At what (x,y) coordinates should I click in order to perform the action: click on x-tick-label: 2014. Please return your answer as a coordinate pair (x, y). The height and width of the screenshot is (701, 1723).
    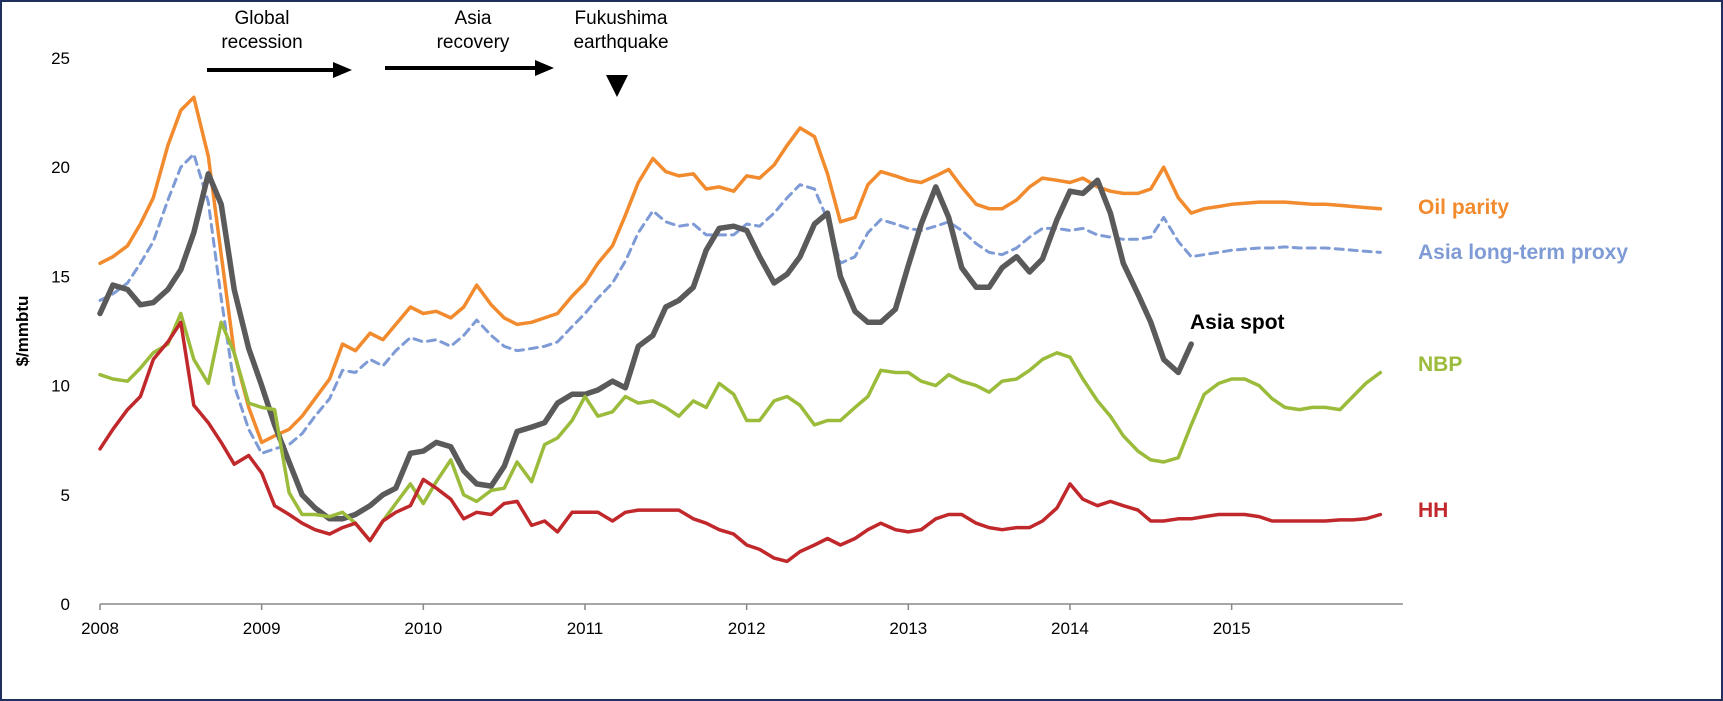
    Looking at the image, I should click on (1070, 628).